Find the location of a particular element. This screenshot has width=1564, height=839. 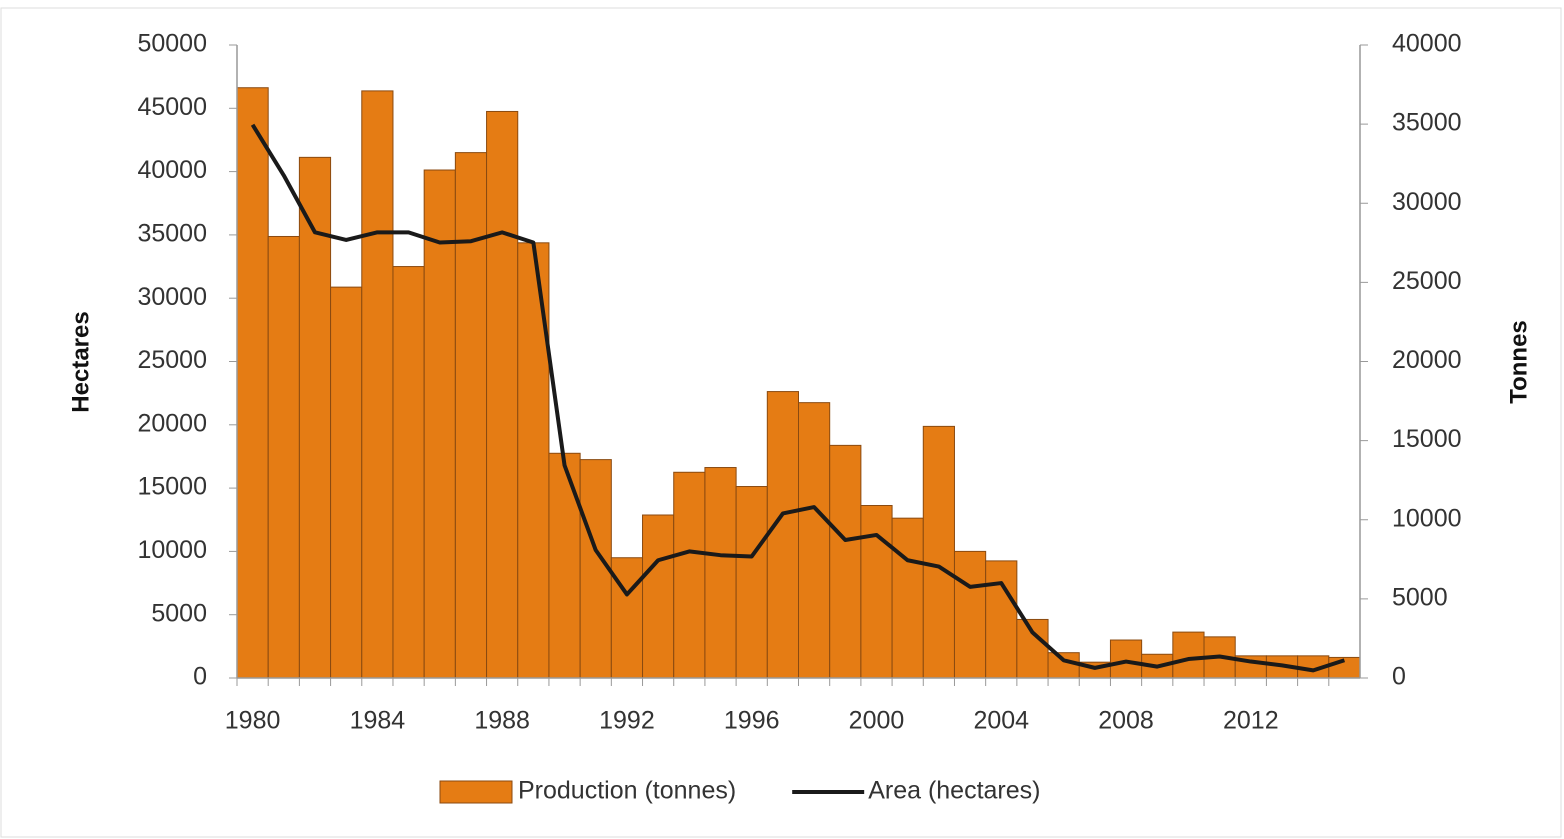

y-tick-label: 10000 is located at coordinates (172, 550).